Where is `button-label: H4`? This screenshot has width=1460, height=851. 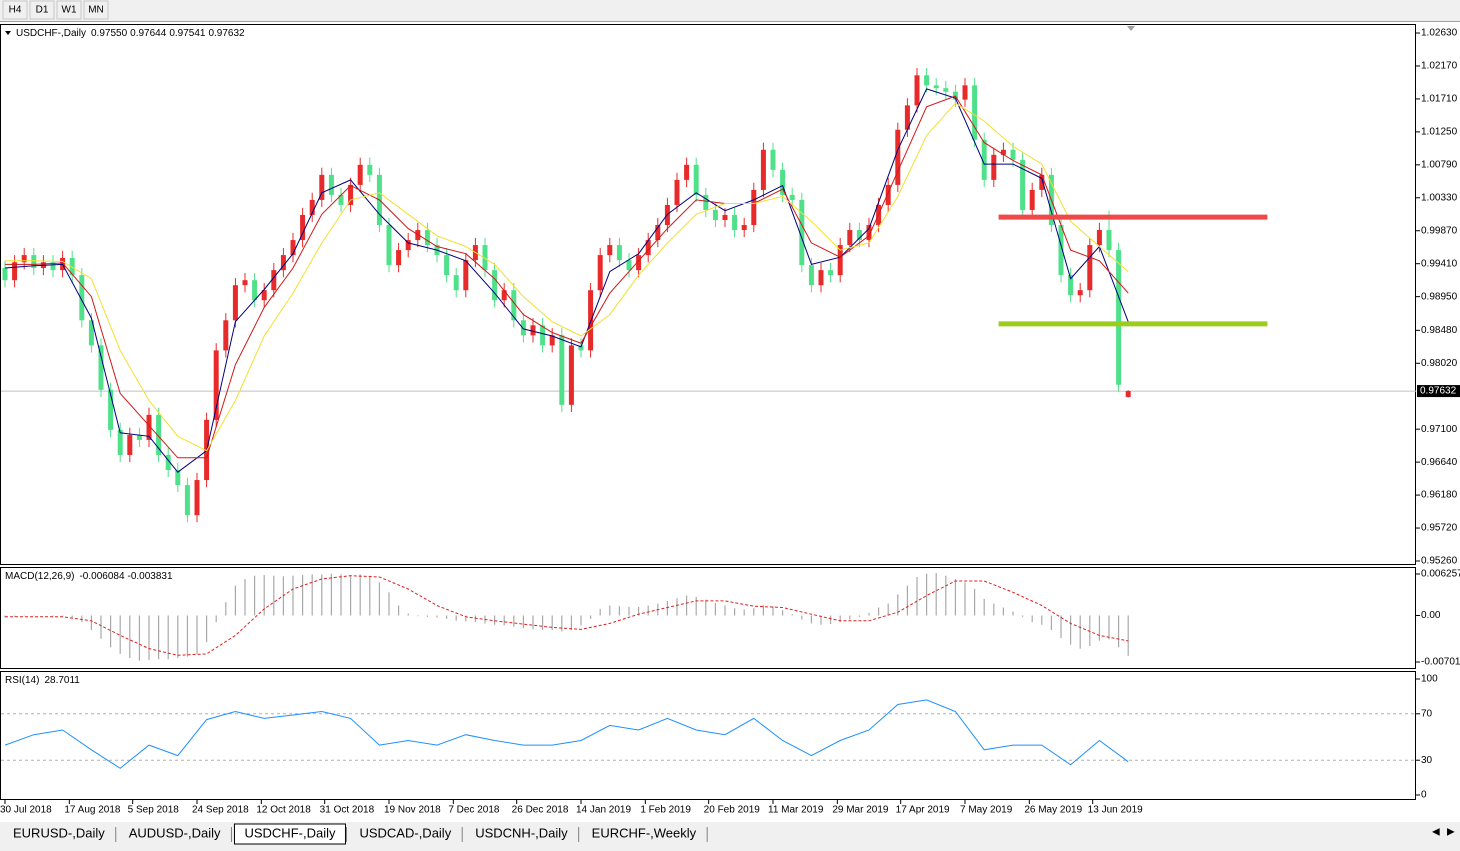 button-label: H4 is located at coordinates (15, 10).